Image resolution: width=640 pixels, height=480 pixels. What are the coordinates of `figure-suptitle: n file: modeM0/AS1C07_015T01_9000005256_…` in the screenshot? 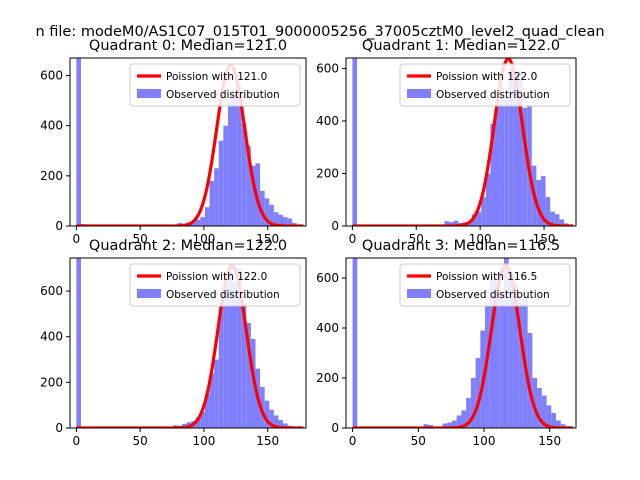 It's located at (319, 32).